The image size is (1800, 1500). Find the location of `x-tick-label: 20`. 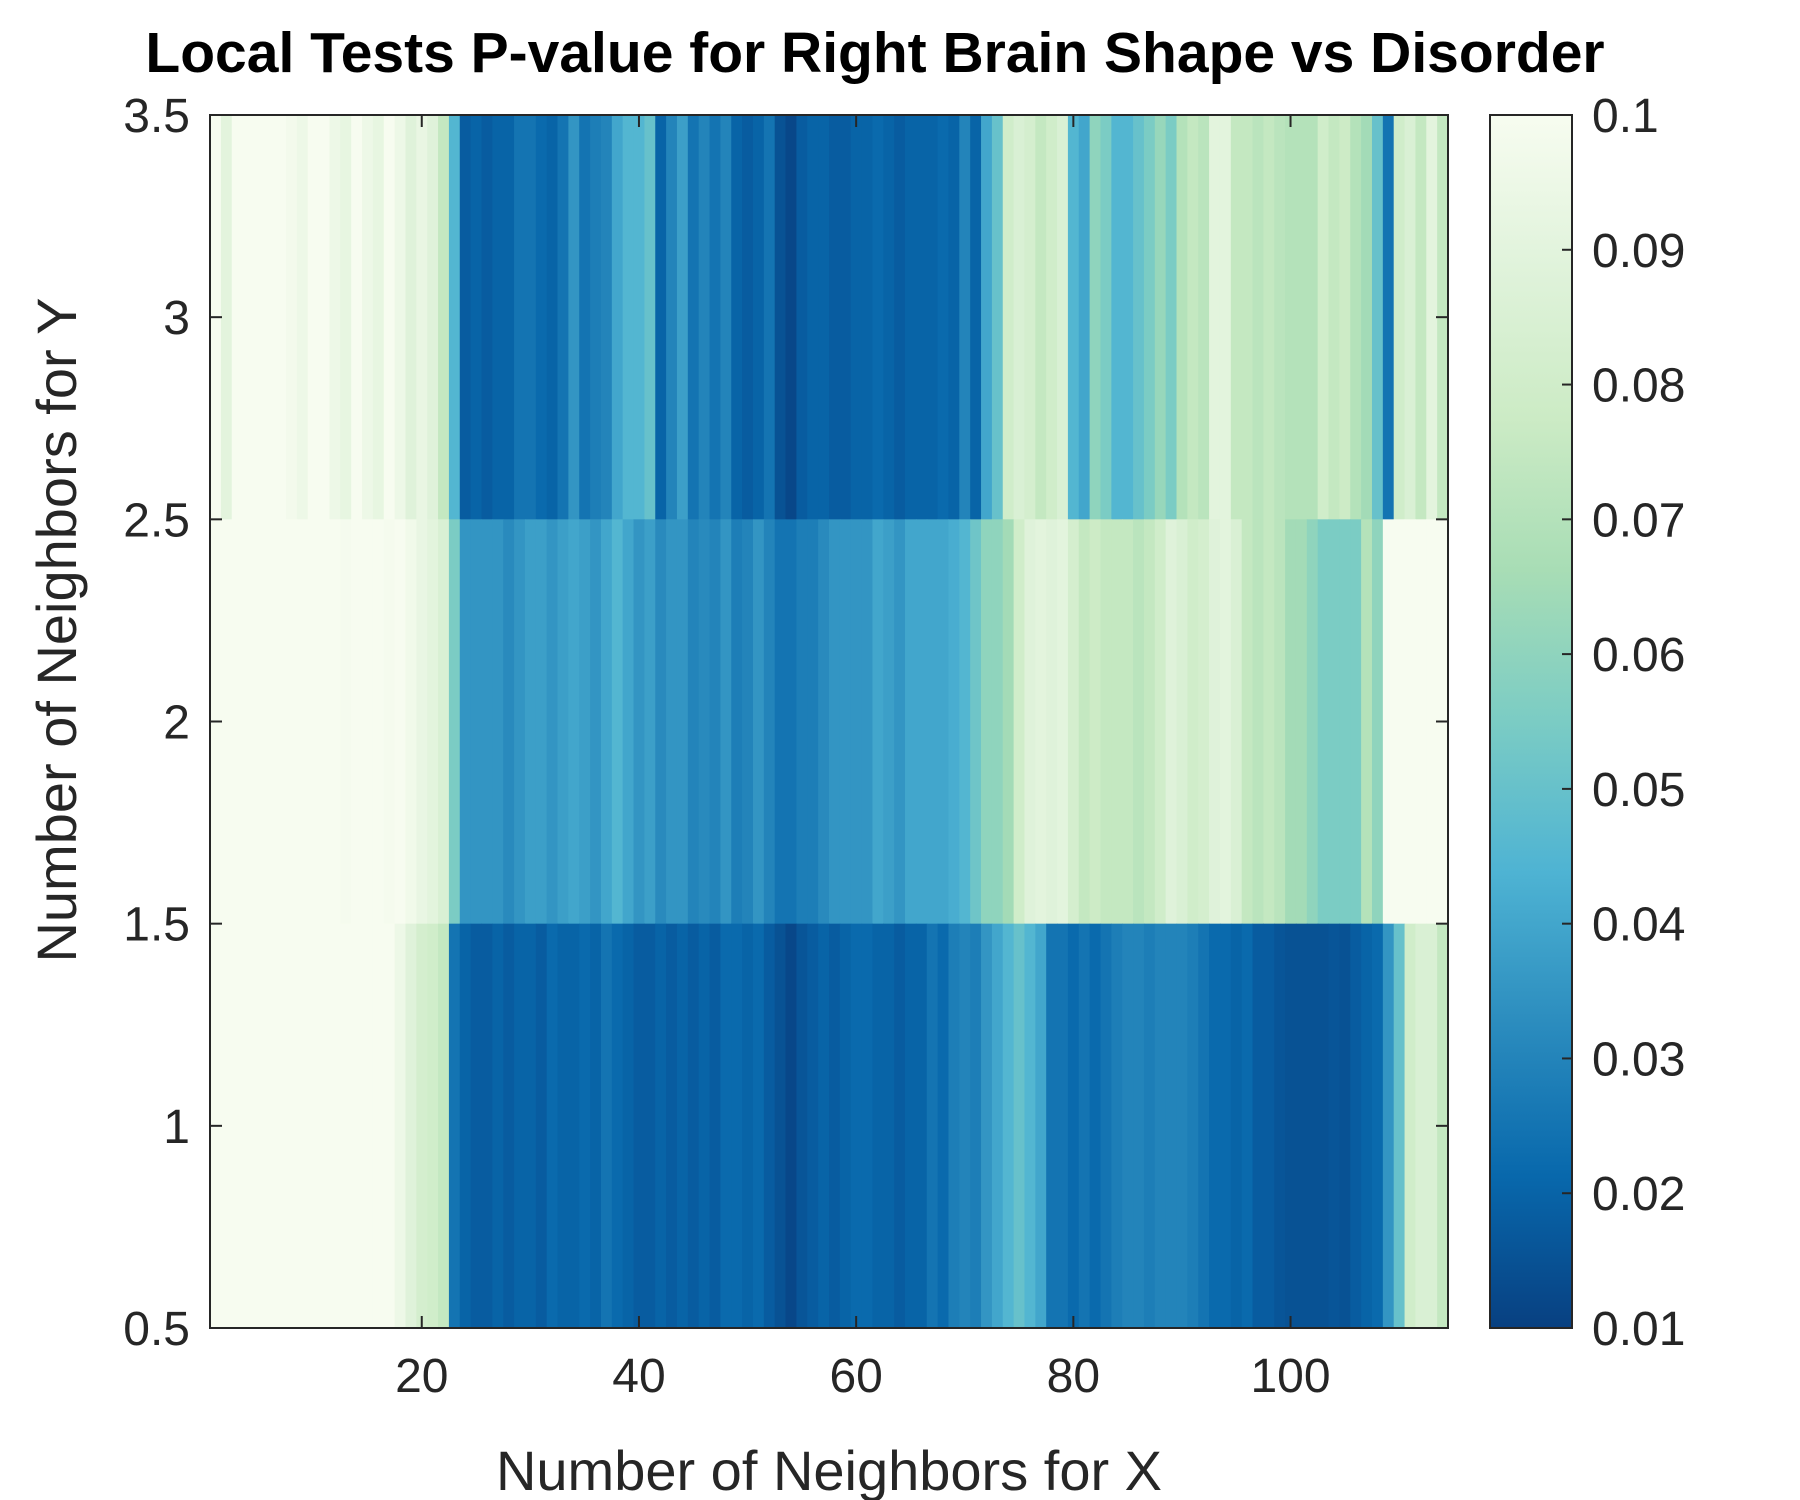

x-tick-label: 20 is located at coordinates (421, 1376).